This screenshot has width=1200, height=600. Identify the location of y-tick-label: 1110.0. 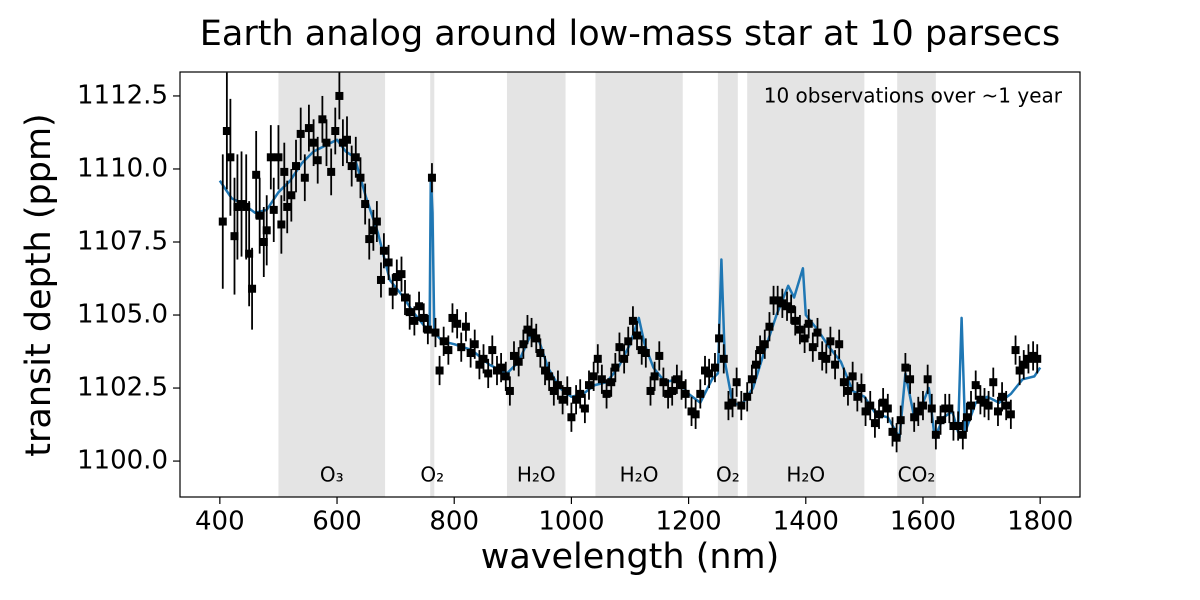
(122, 168).